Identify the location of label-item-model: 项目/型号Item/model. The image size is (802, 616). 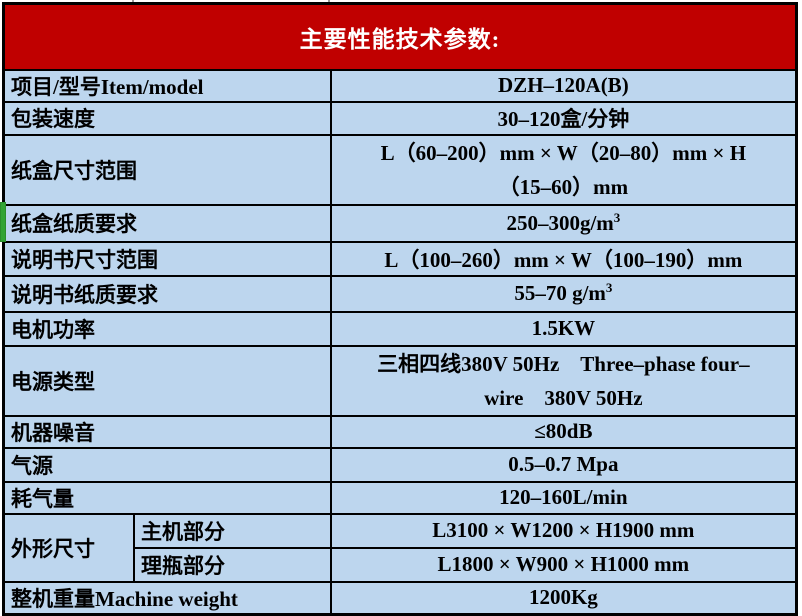
(167, 85).